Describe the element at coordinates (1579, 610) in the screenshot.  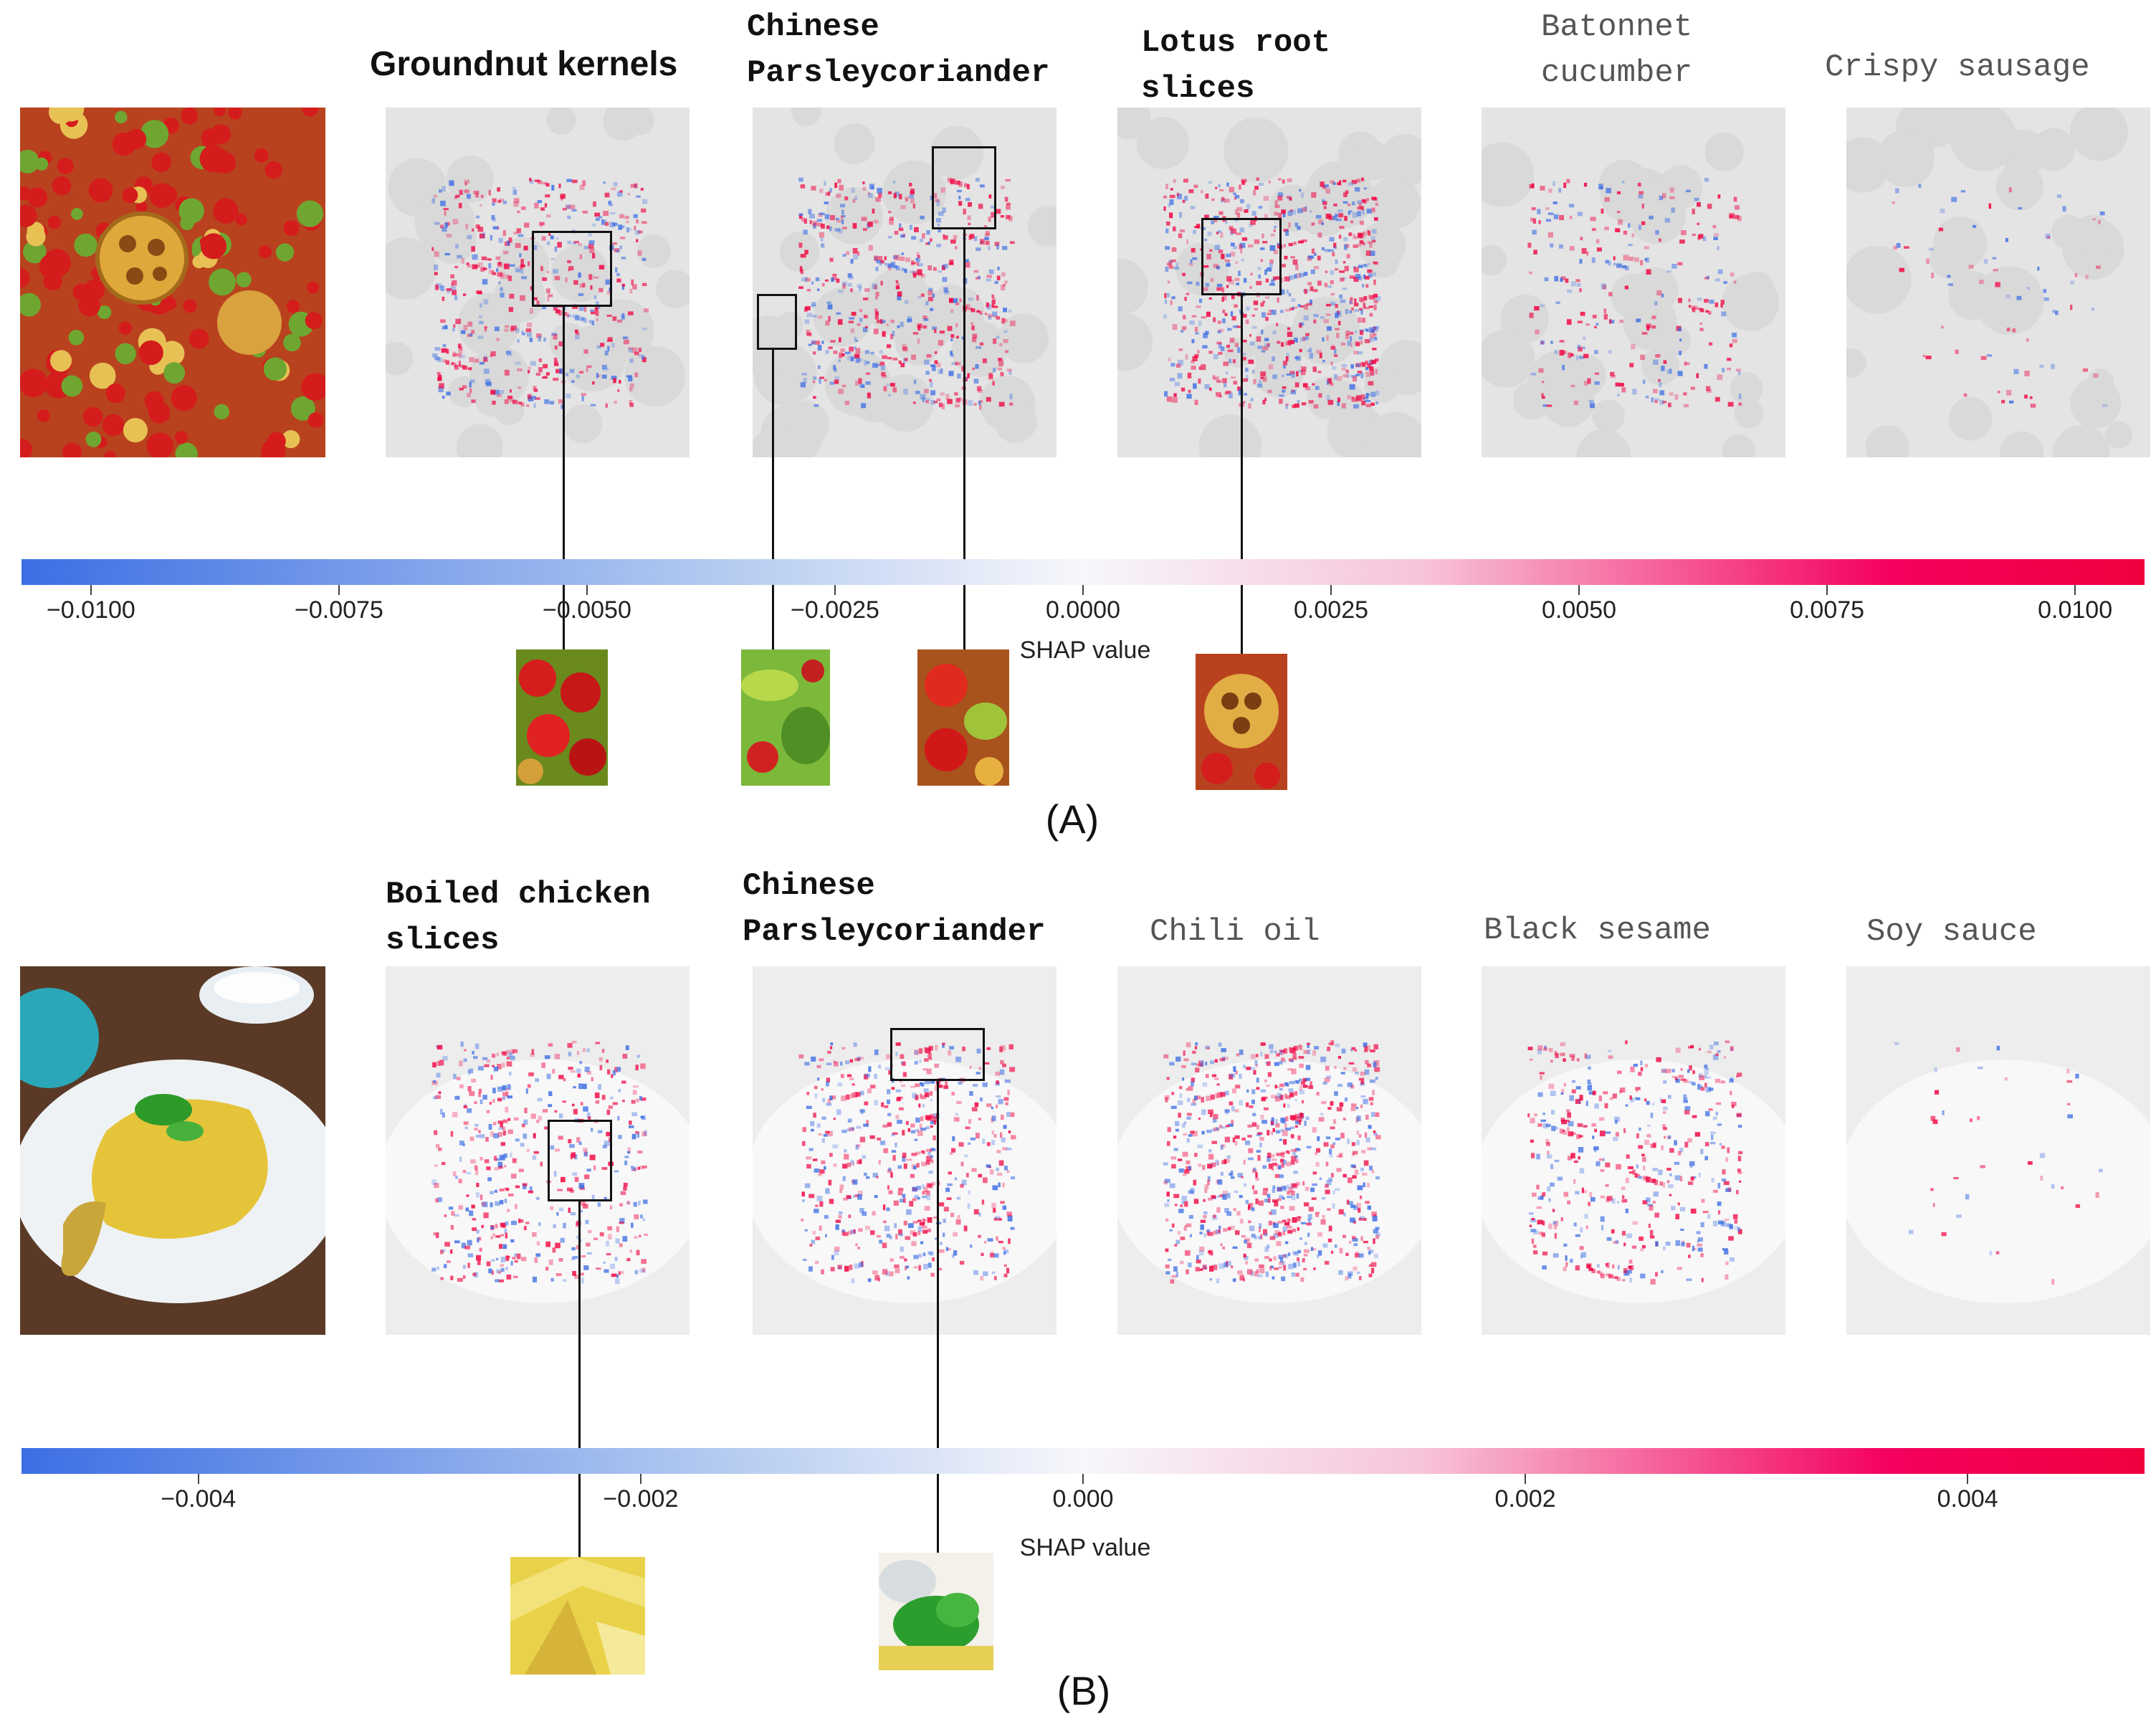
I see `colorbar-tick-label: 0.0050` at that location.